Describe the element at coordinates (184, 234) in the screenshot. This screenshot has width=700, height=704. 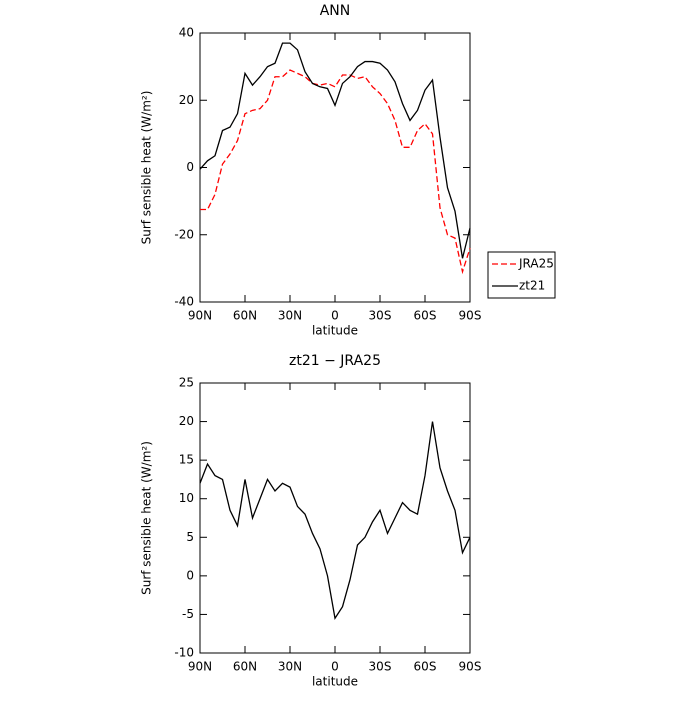
I see `y-tick-label: -20` at that location.